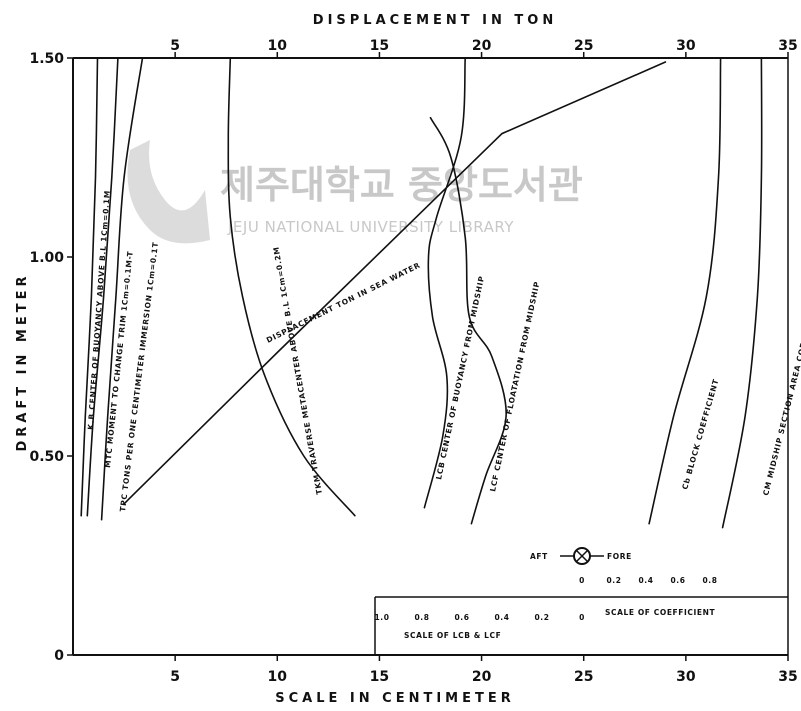  Describe the element at coordinates (122, 289) in the screenshot. I see `curve-tpc` at that location.